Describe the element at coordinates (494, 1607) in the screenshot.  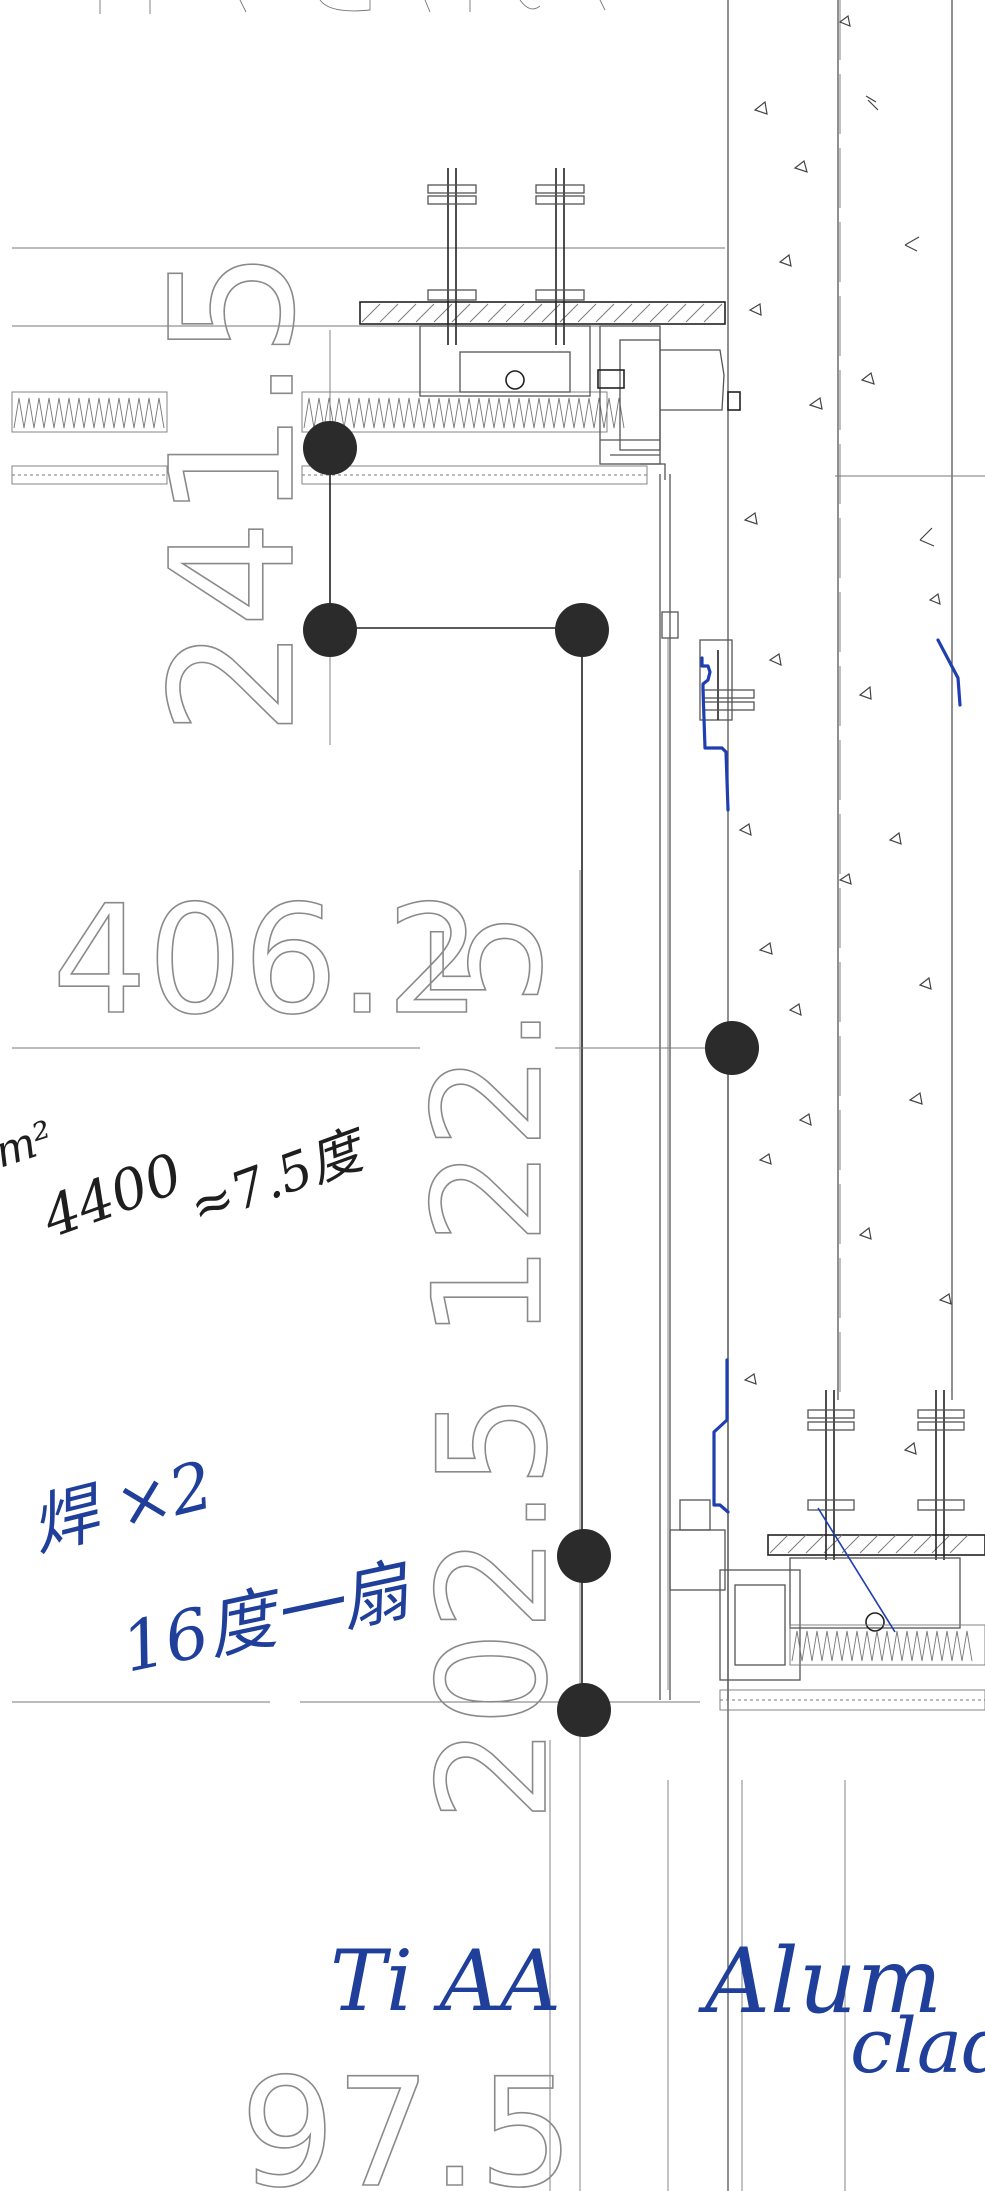
I see `dim-202-5: 202.5` at that location.